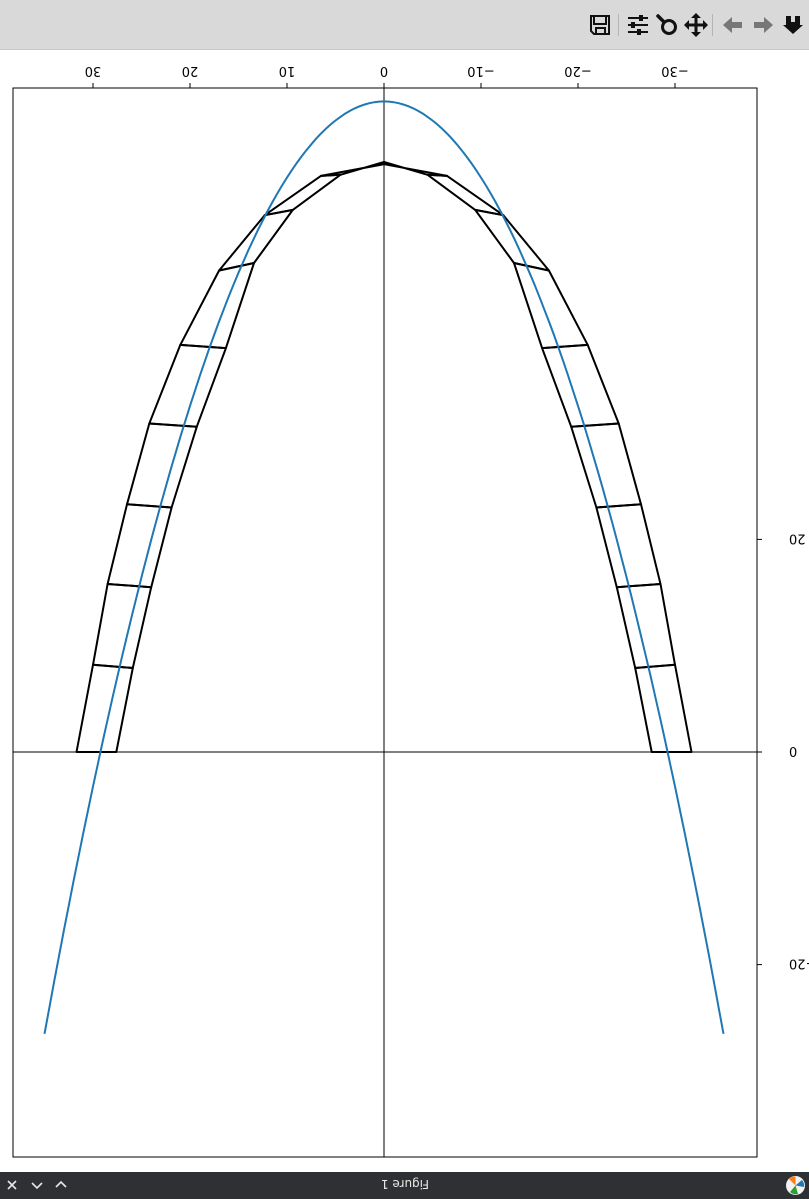 This screenshot has height=1199, width=809. I want to click on x-tick-label: −10, so click(480, 70).